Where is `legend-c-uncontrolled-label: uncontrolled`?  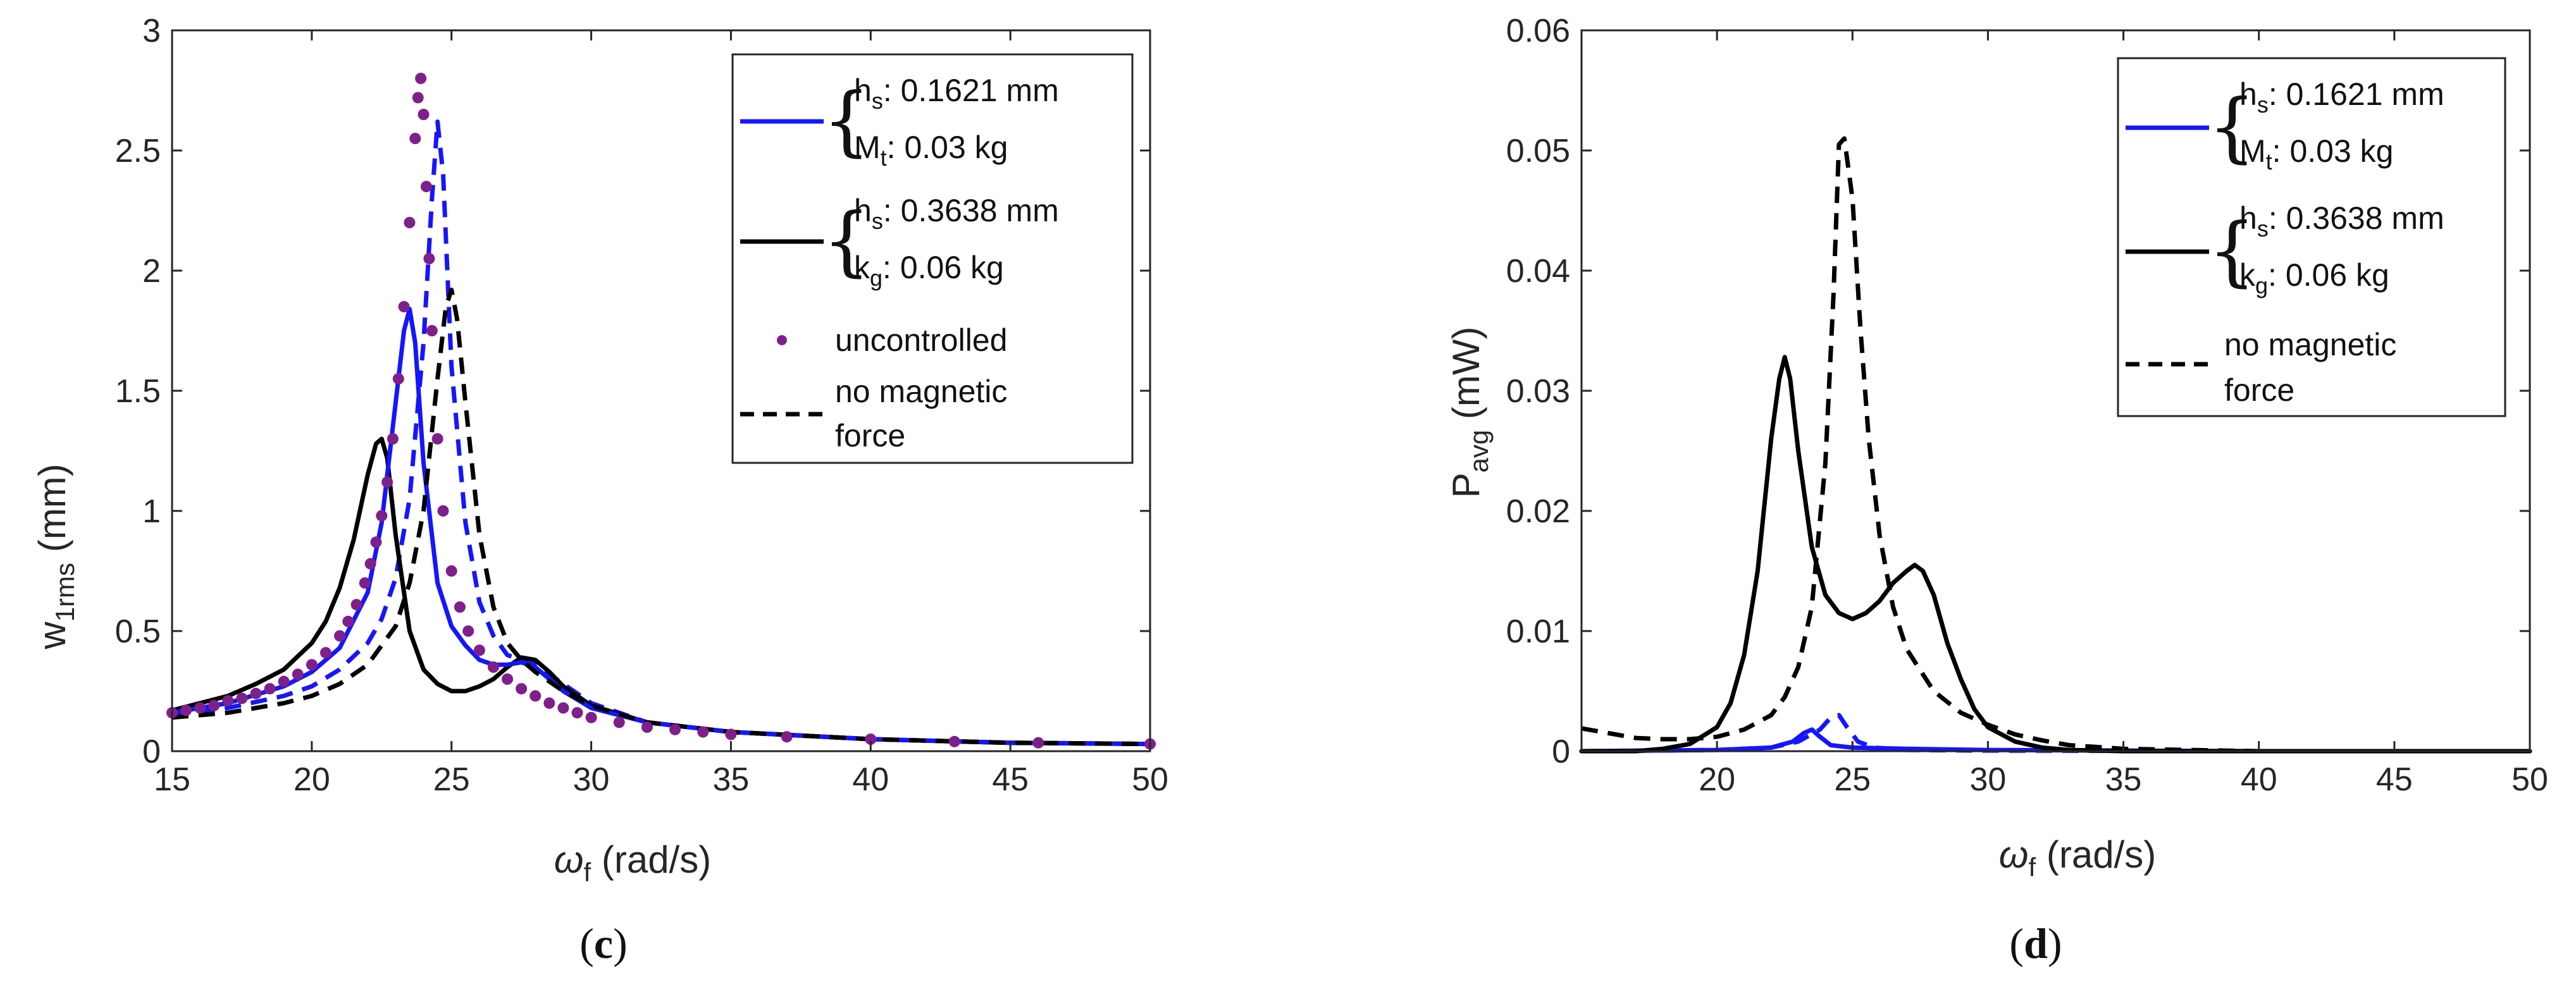 legend-c-uncontrolled-label: uncontrolled is located at coordinates (921, 340).